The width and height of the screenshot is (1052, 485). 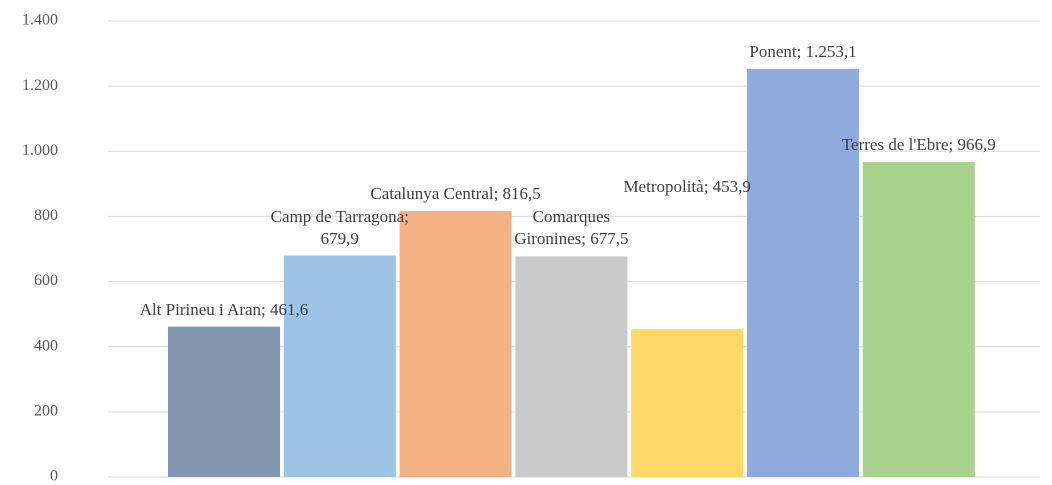 I want to click on data-label: Alt Pirineu i Aran; 461,6, so click(x=224, y=309).